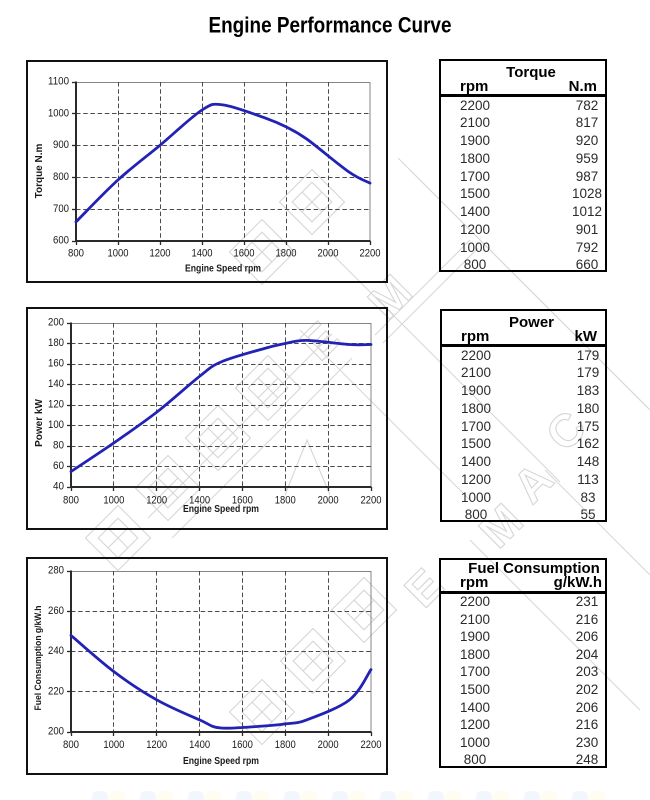  I want to click on svg-text: 1100, so click(58, 82).